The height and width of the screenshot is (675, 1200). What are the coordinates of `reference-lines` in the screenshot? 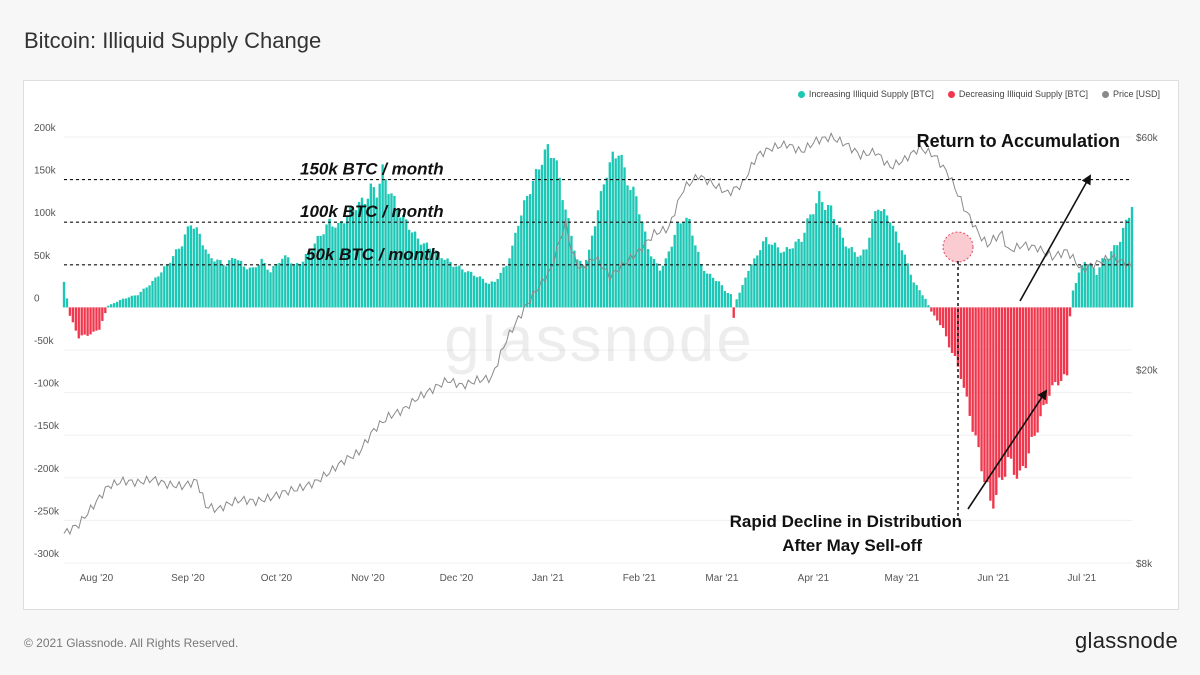 It's located at (598, 222).